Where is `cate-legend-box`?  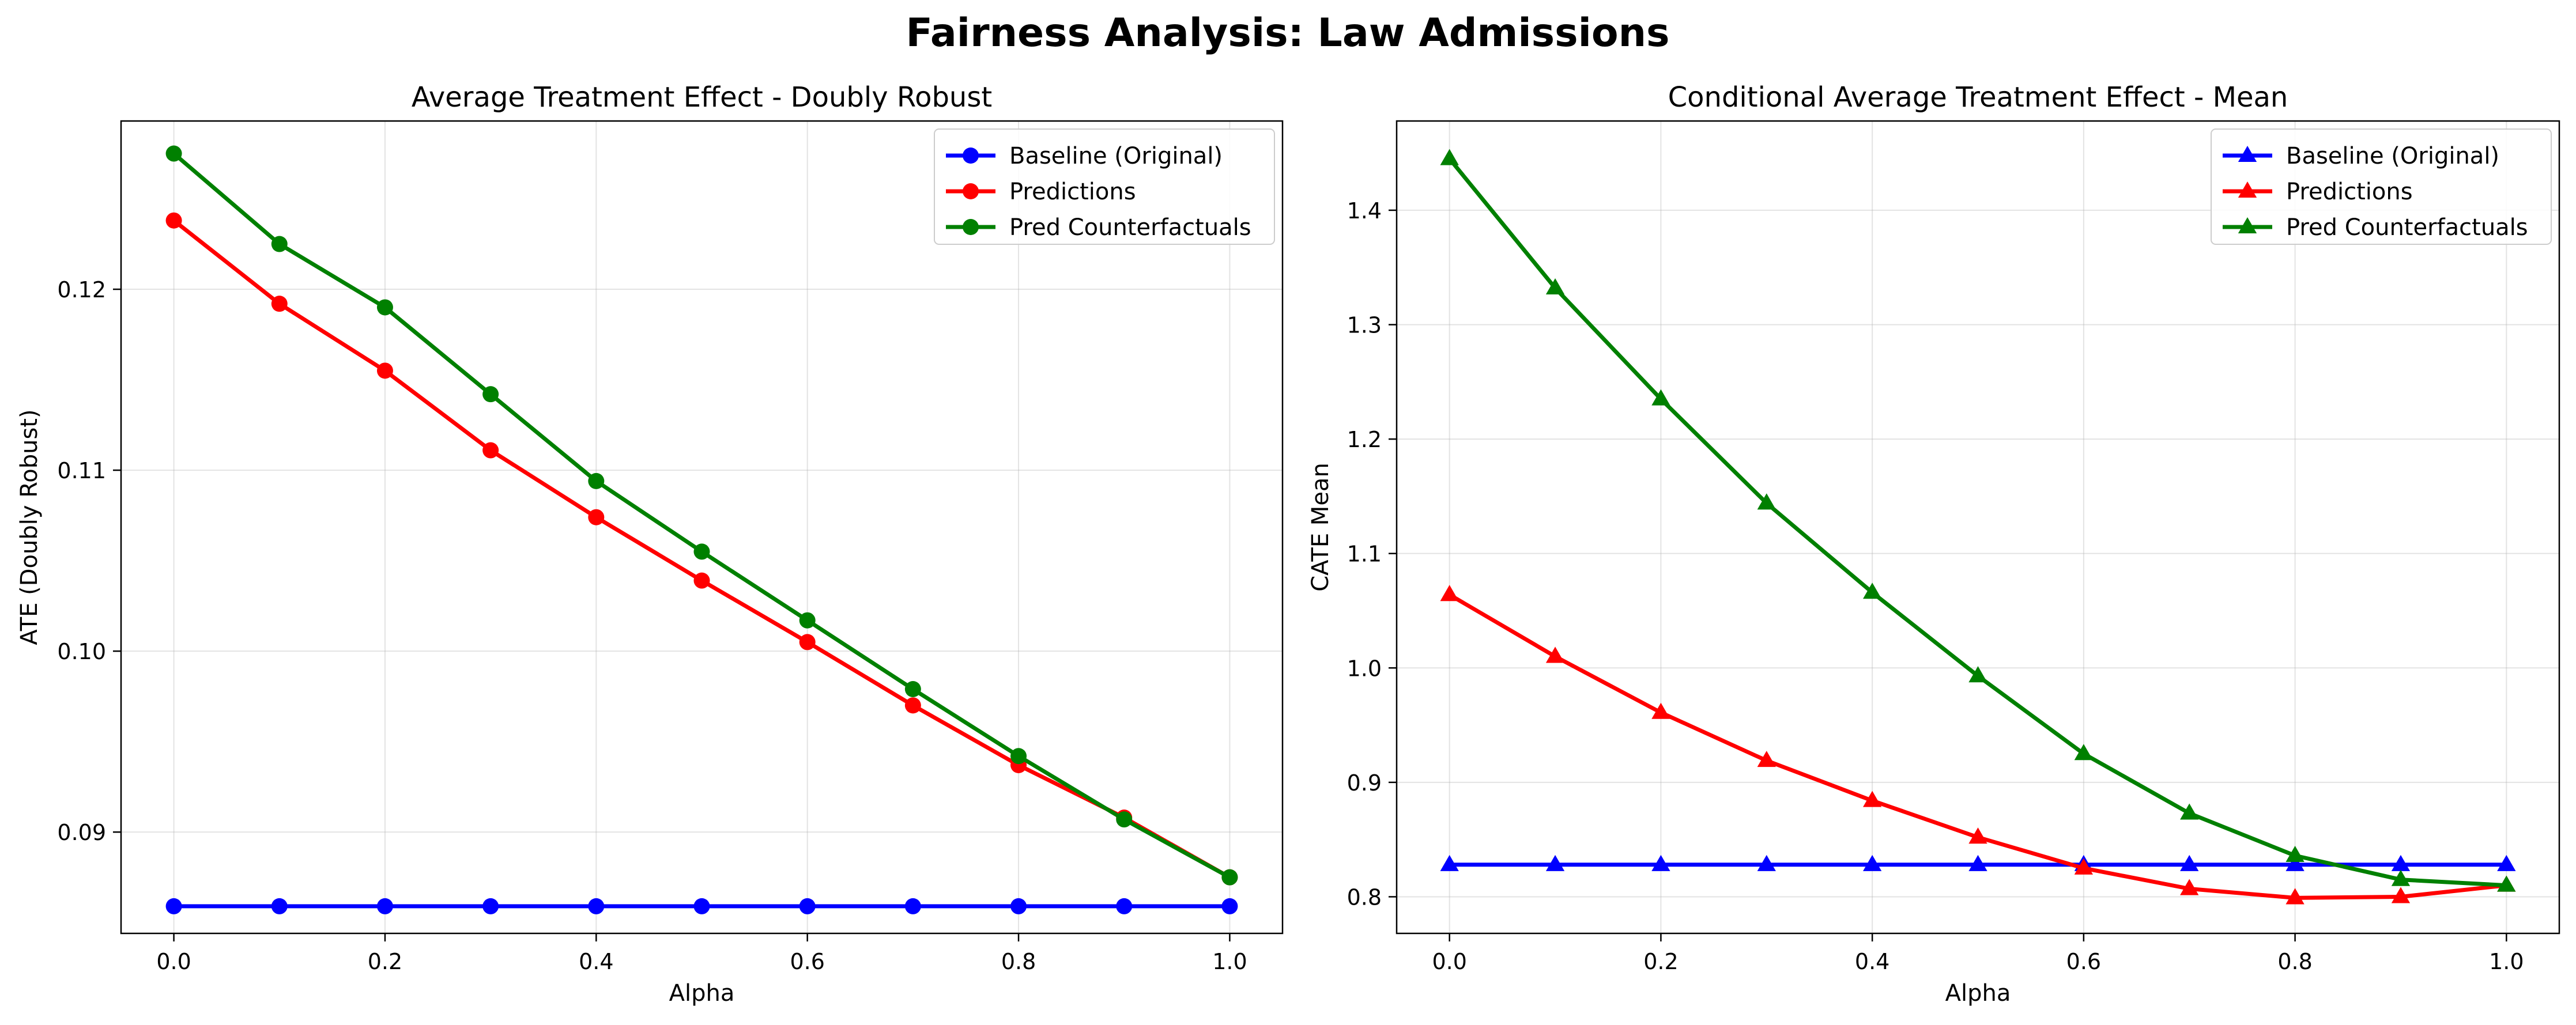
cate-legend-box is located at coordinates (2381, 186).